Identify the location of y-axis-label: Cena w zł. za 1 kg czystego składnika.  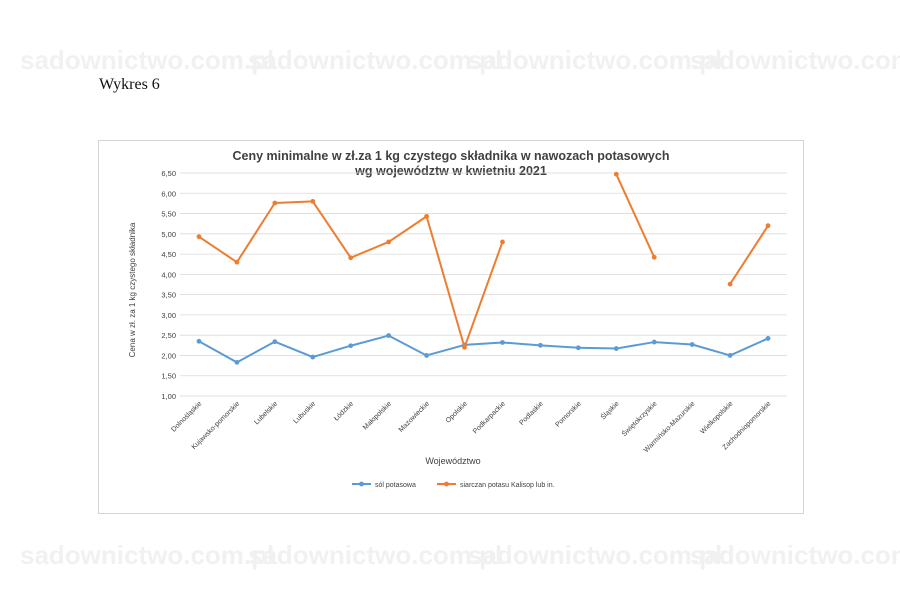
(132, 289).